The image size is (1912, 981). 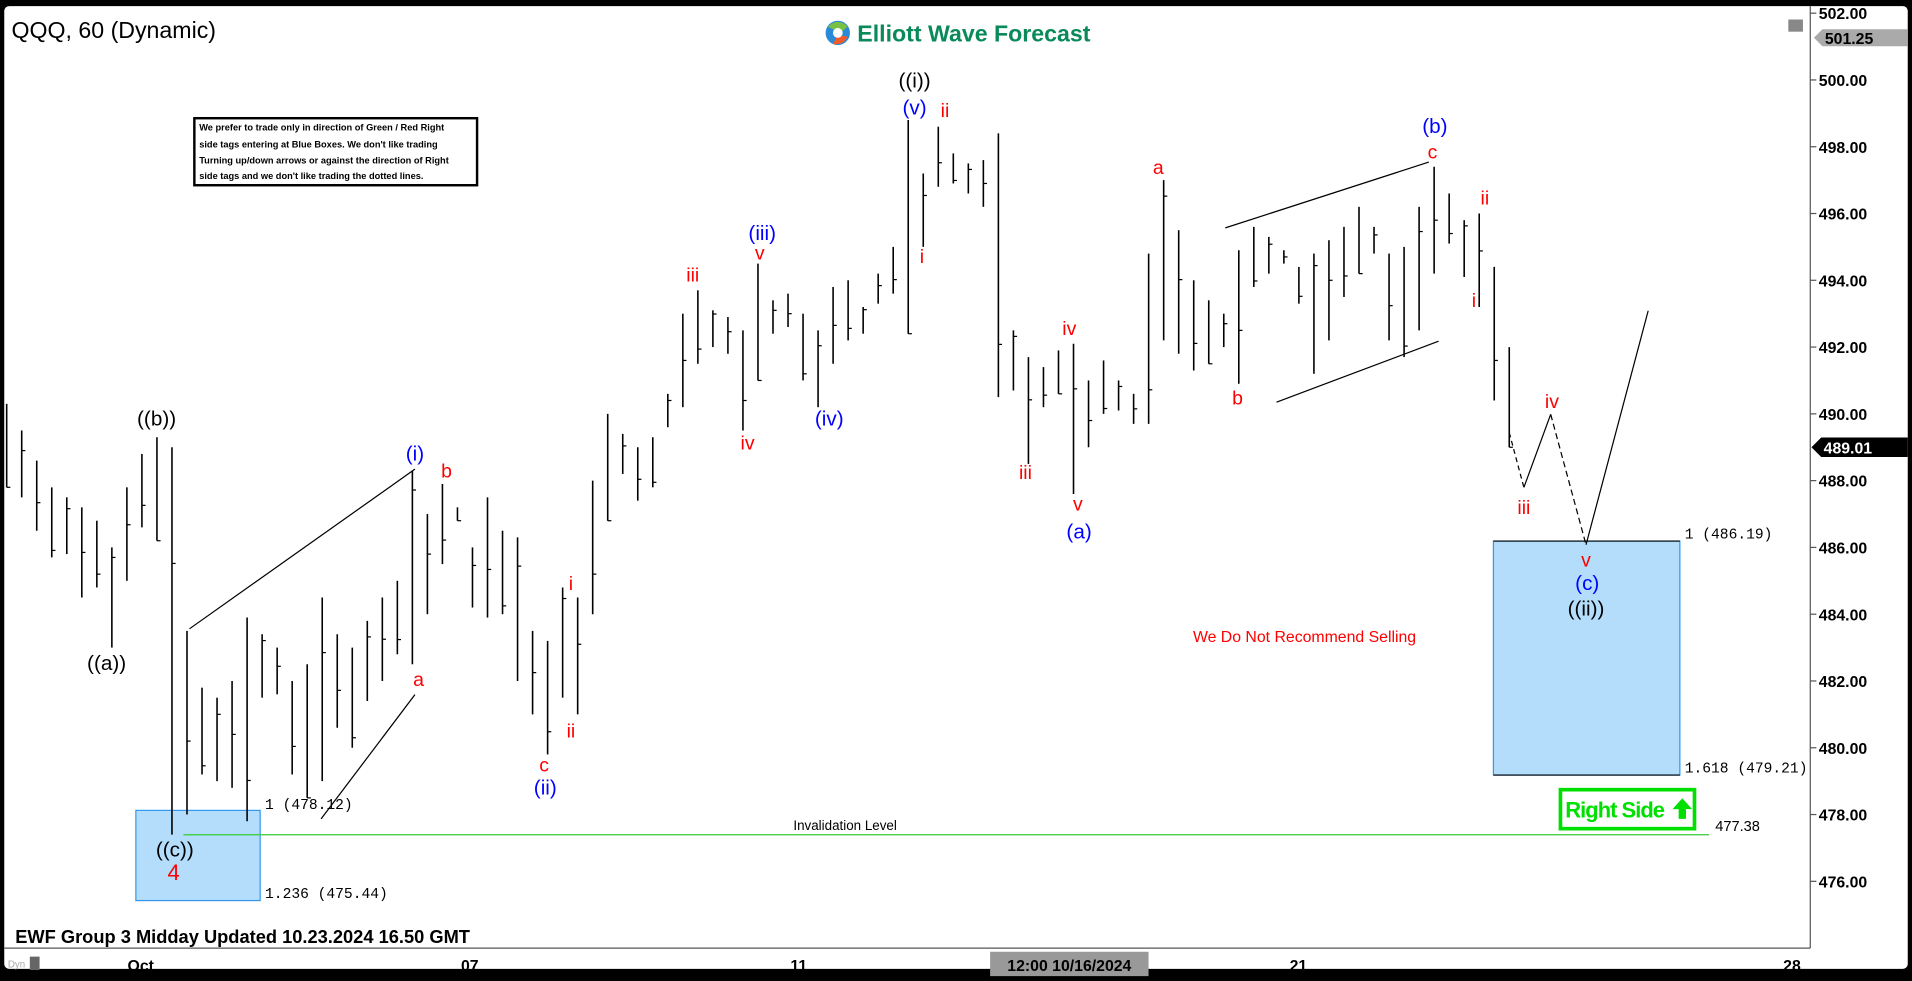 I want to click on last-price-marker: 489.01, so click(x=1859, y=447).